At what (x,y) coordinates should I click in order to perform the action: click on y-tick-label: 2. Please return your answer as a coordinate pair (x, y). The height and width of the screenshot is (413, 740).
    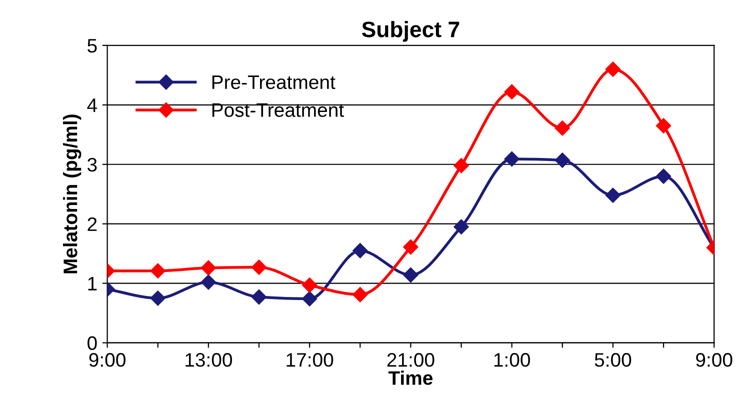
    Looking at the image, I should click on (92, 224).